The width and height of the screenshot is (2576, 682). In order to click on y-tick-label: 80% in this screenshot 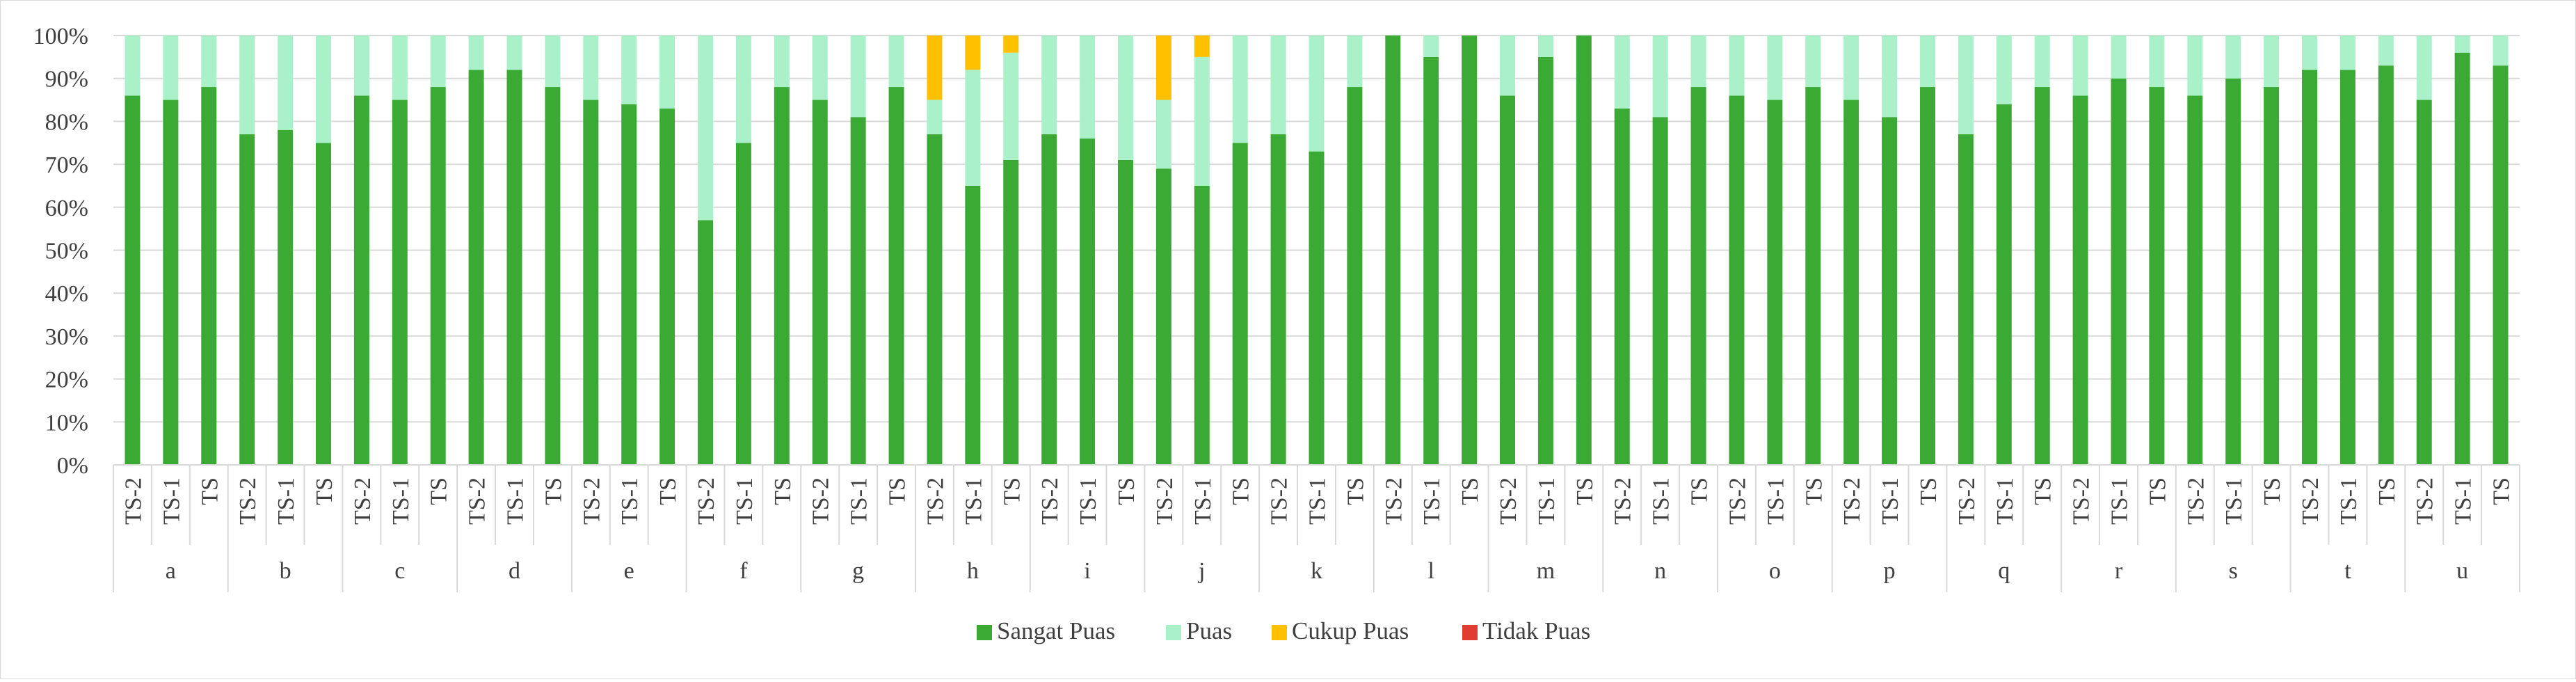, I will do `click(66, 122)`.